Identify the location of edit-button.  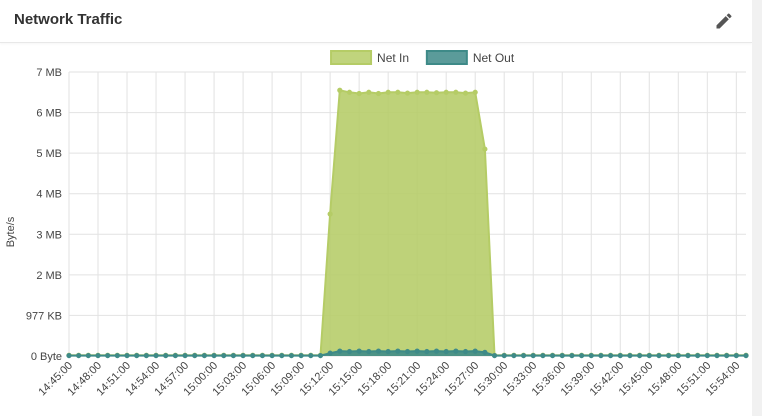
(724, 21).